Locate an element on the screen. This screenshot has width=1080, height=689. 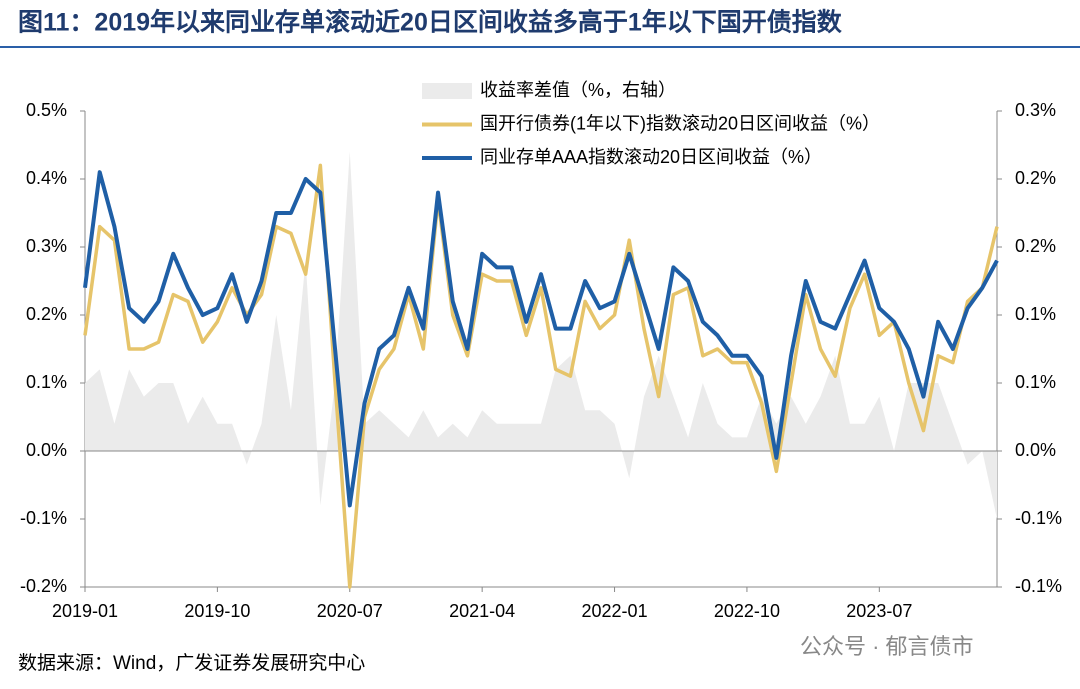
x-tick-label: 2022-01 is located at coordinates (615, 611).